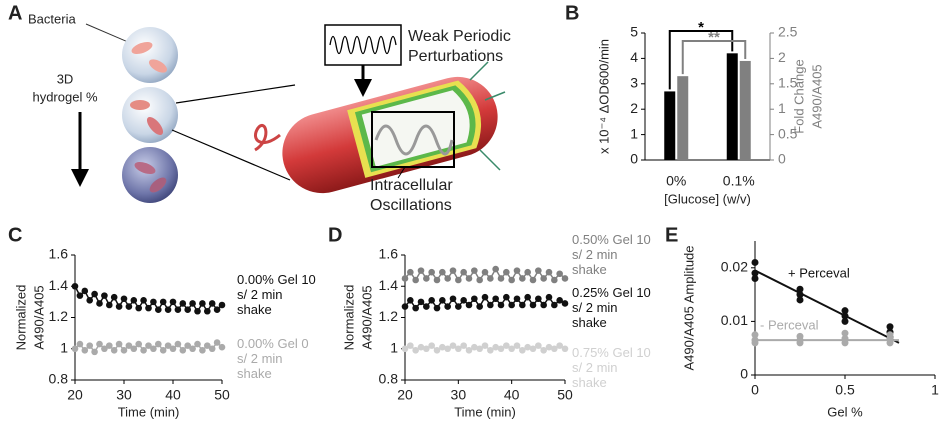 Image resolution: width=941 pixels, height=430 pixels. I want to click on series-label: 0.25% Gel 10 s/ 2 min shake, so click(611, 307).